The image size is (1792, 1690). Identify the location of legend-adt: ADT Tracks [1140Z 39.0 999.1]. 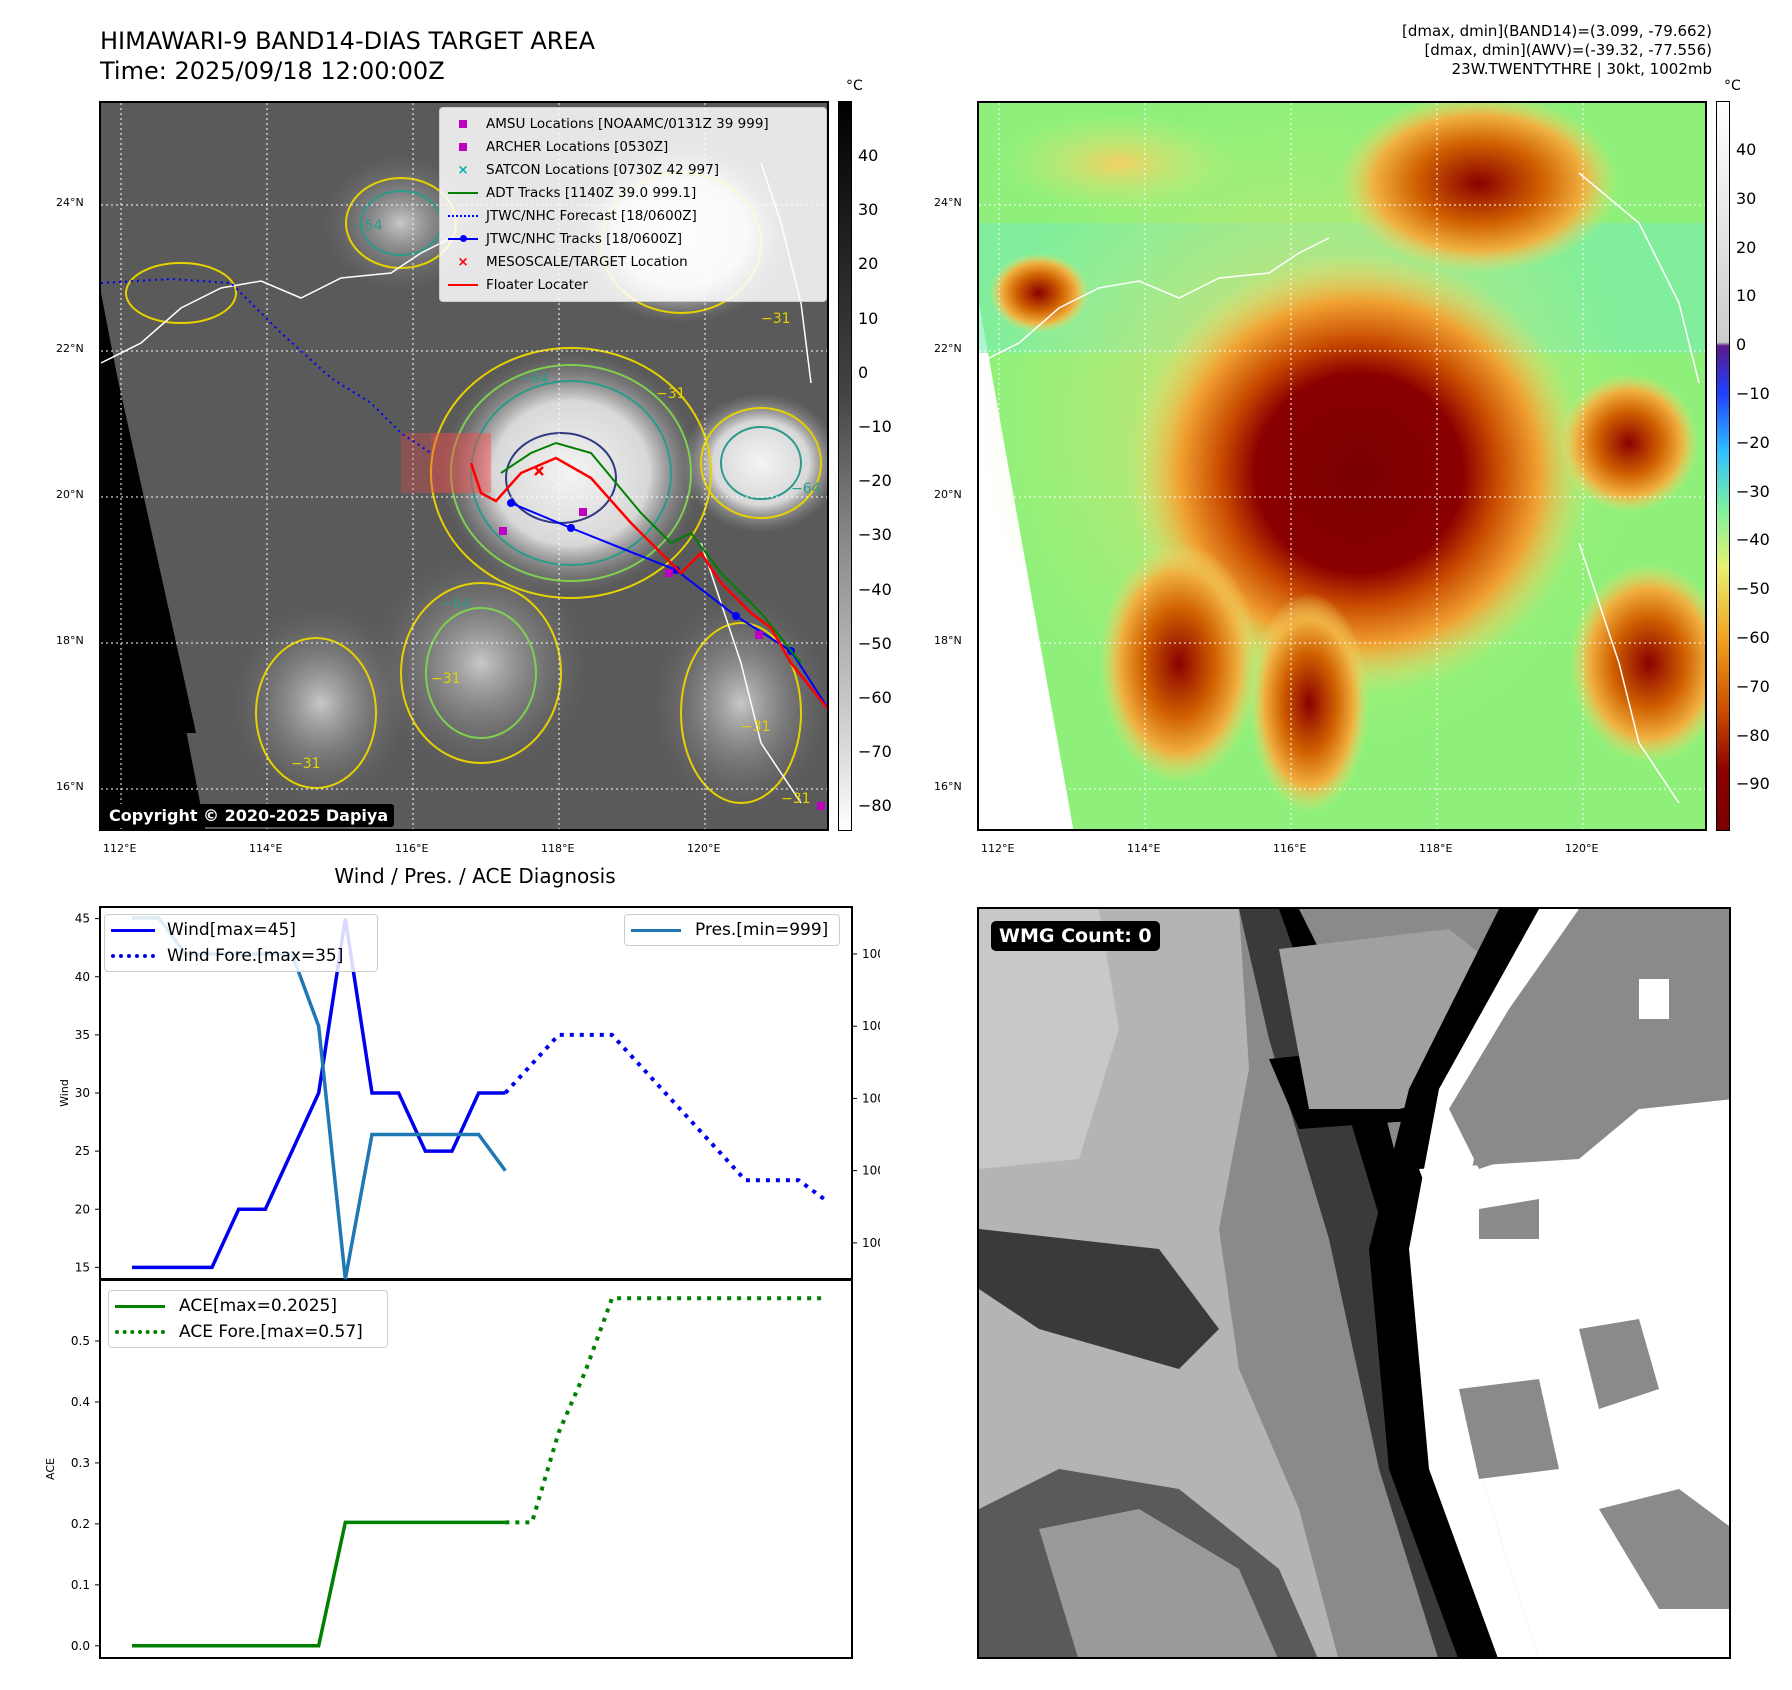
(633, 192).